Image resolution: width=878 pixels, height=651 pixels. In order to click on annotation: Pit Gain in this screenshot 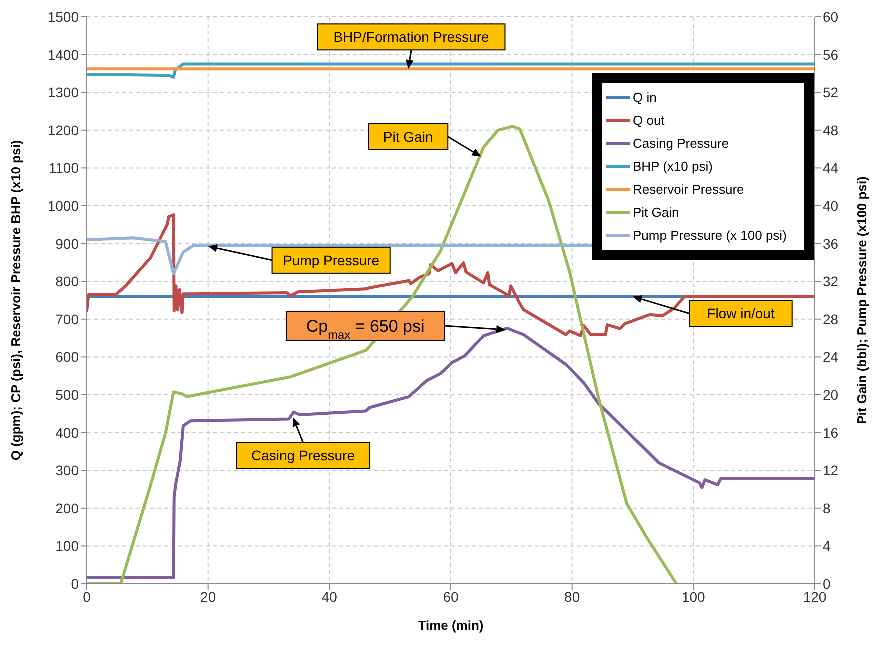, I will do `click(408, 136)`.